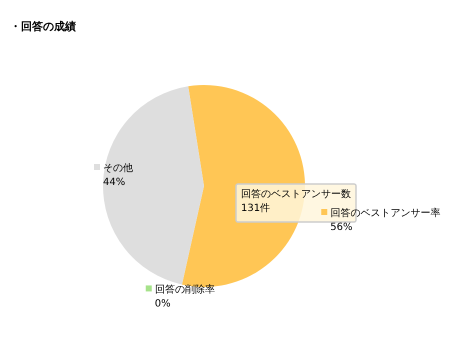 This screenshot has width=476, height=340. Describe the element at coordinates (43, 26) in the screenshot. I see `chart-title: ・回答の成績` at that location.